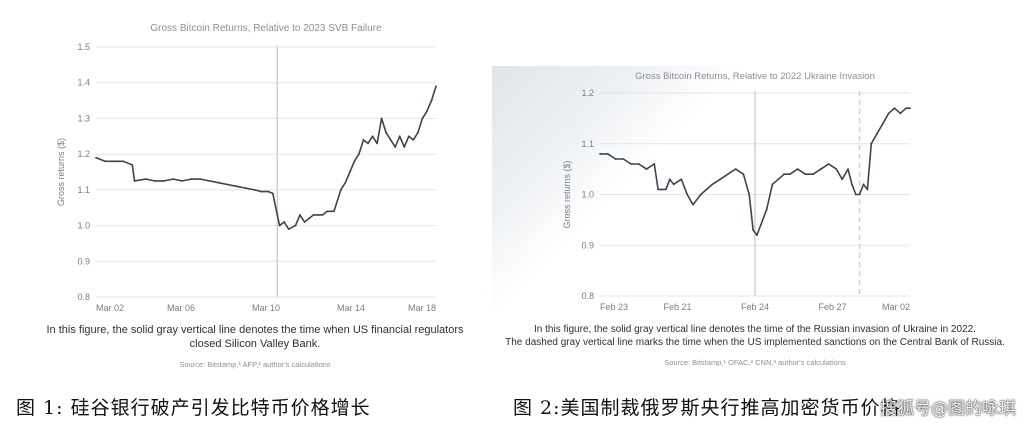 This screenshot has width=1024, height=433. What do you see at coordinates (587, 245) in the screenshot?
I see `ukraine-ytick-label: 0.9` at bounding box center [587, 245].